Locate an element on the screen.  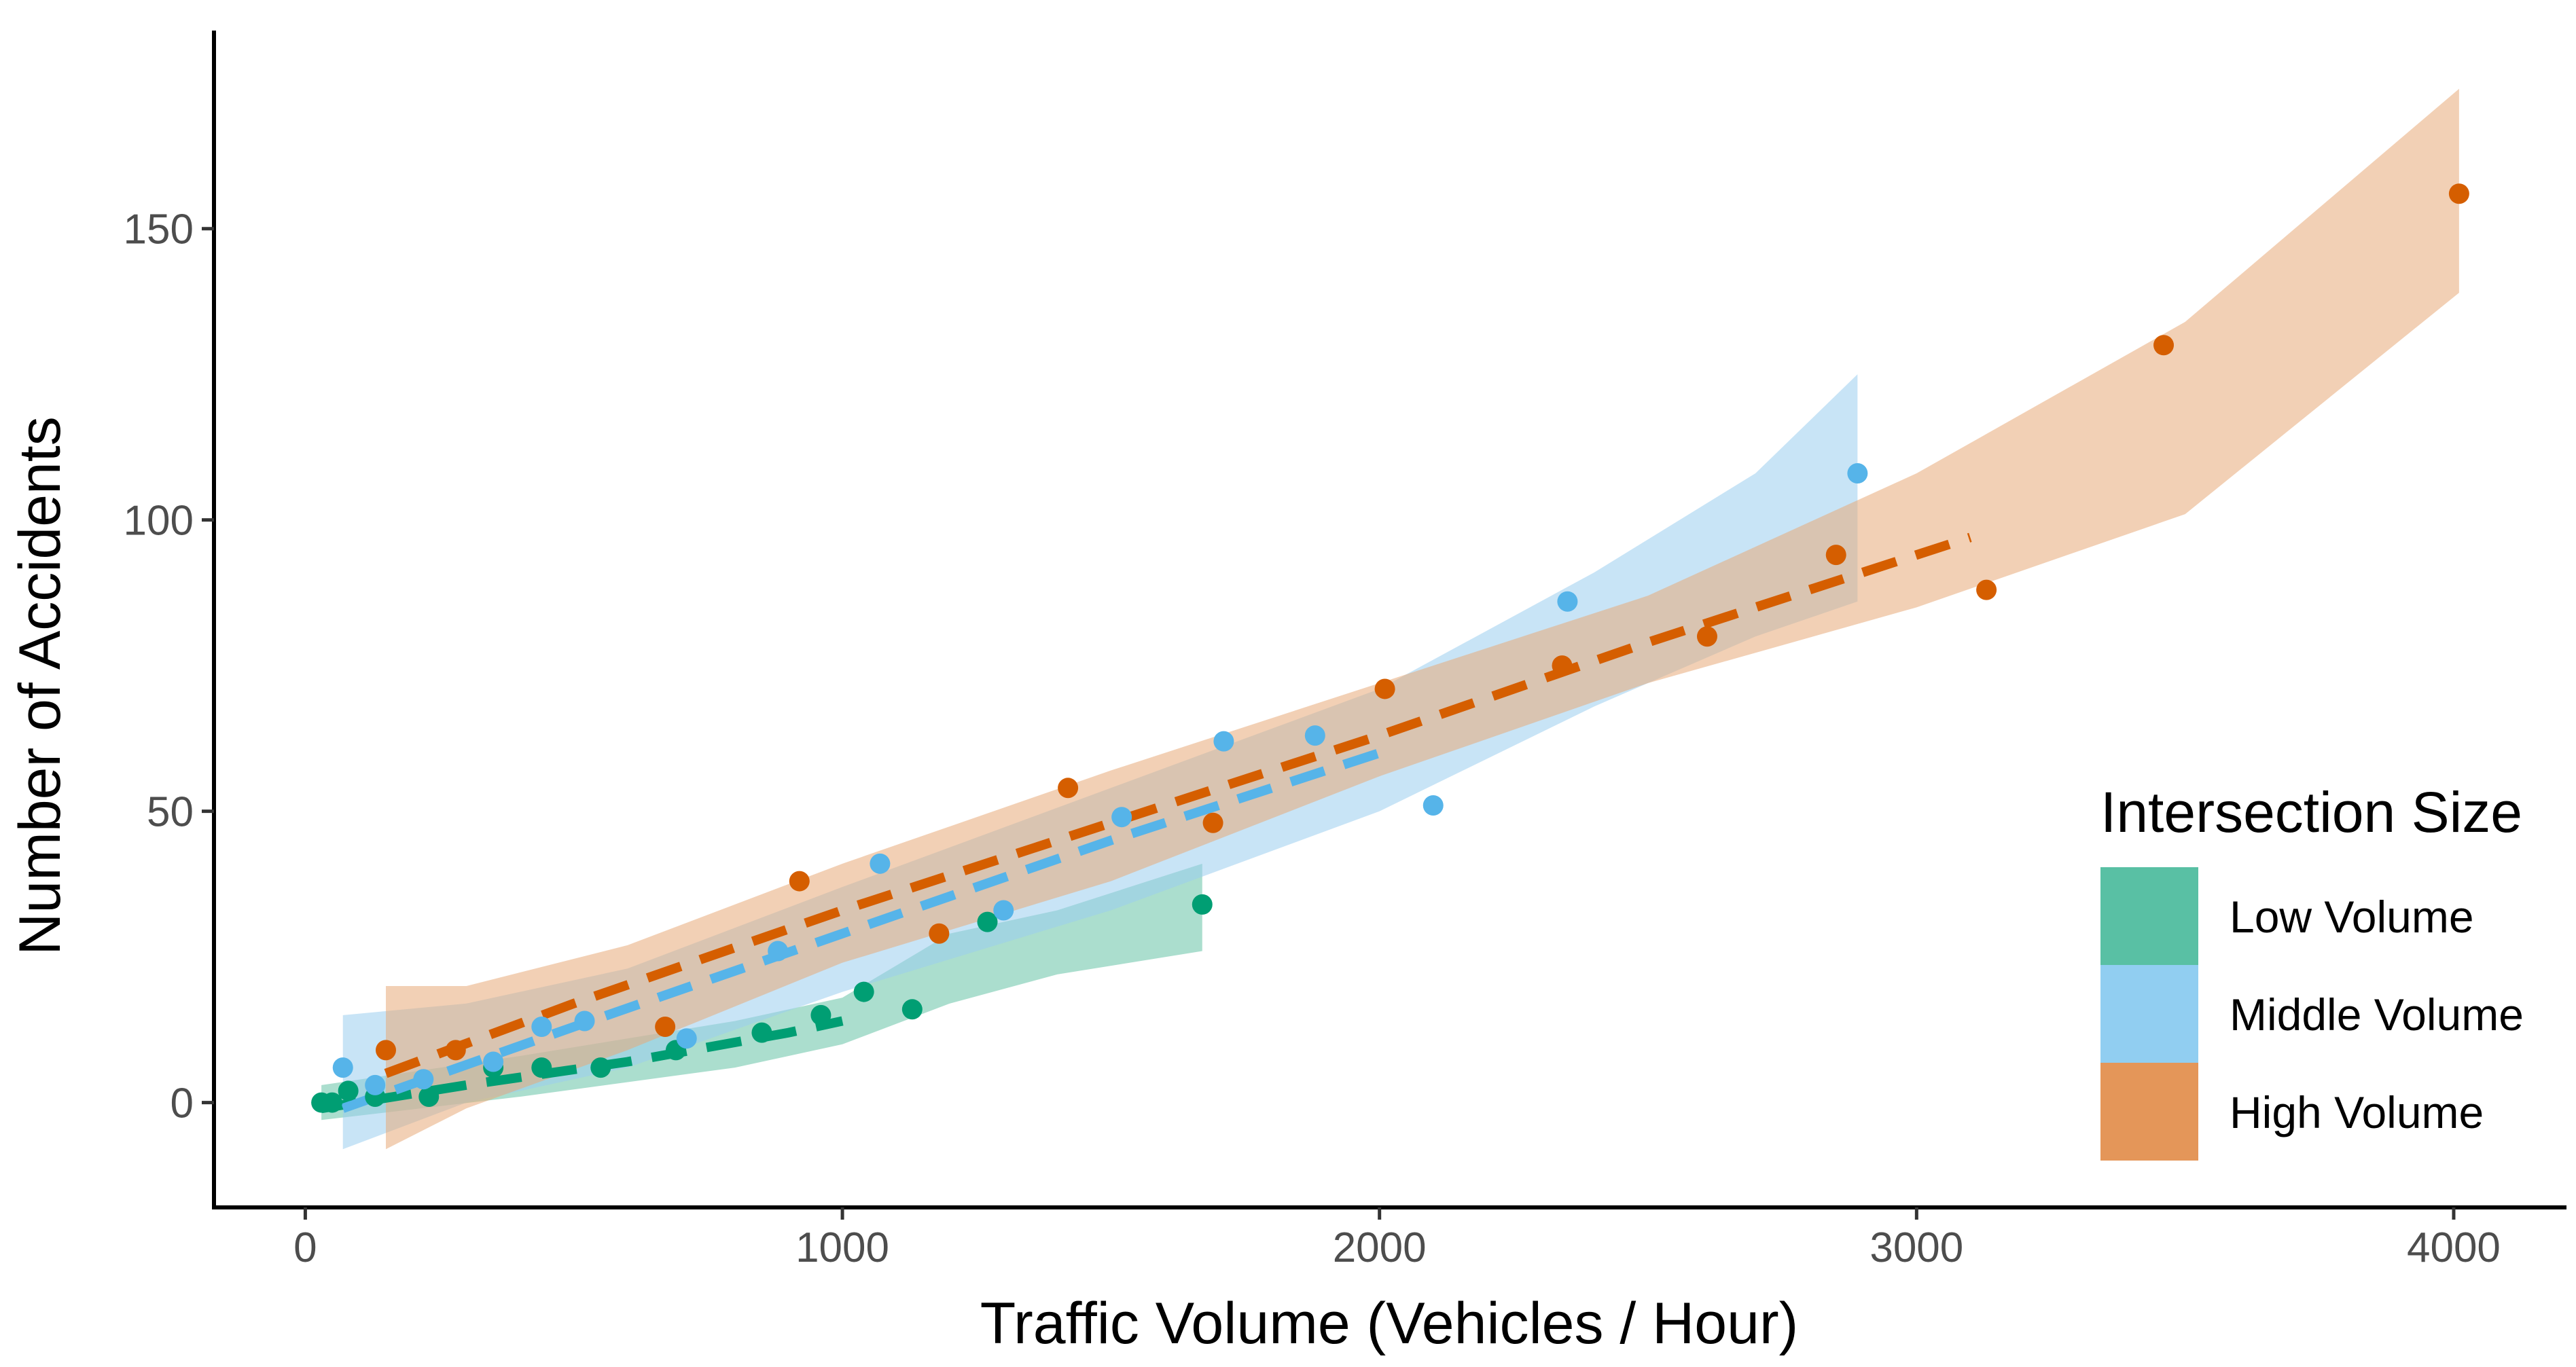
legend-label-low-volume: Low Volume is located at coordinates (2352, 917).